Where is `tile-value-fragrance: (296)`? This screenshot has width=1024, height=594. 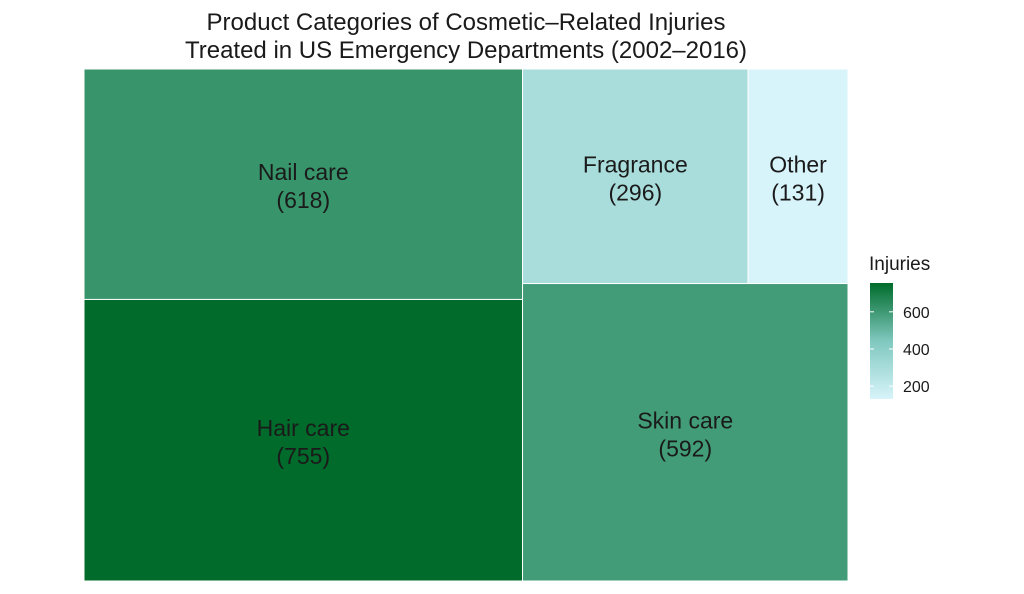 tile-value-fragrance: (296) is located at coordinates (635, 192).